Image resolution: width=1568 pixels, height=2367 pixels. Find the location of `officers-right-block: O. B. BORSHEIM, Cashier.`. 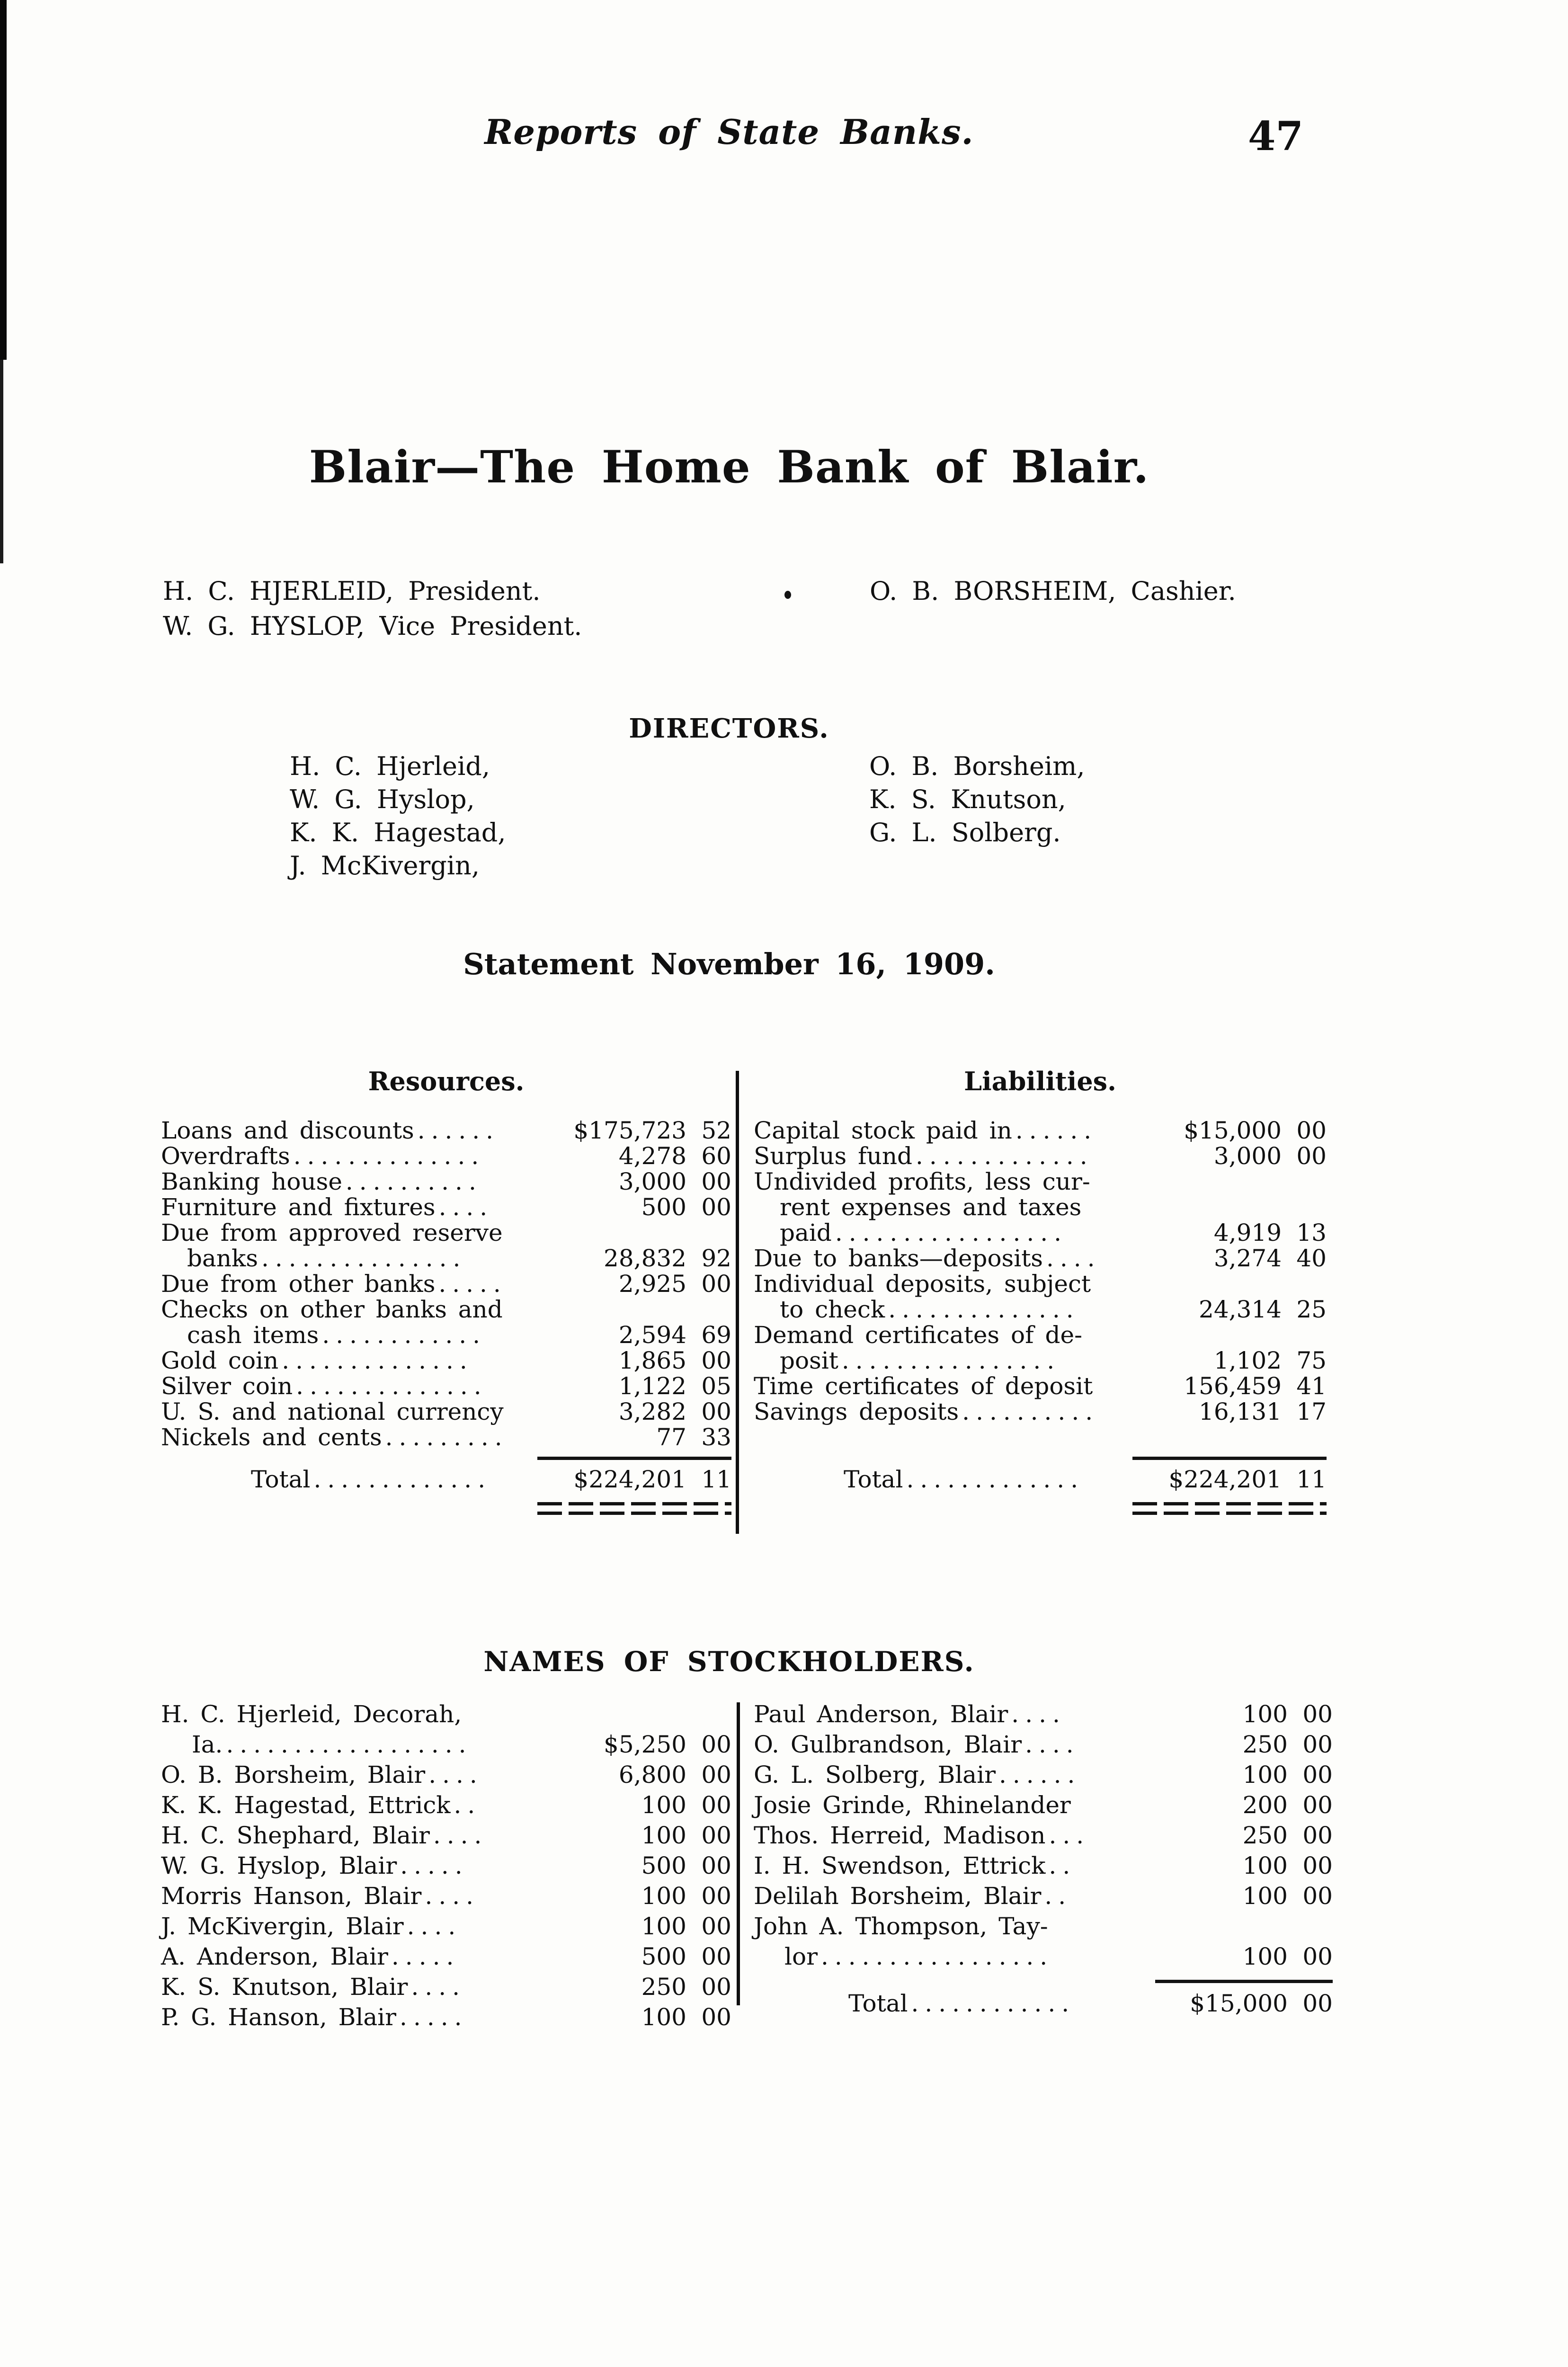

officers-right-block: O. B. BORSHEIM, Cashier. is located at coordinates (1053, 591).